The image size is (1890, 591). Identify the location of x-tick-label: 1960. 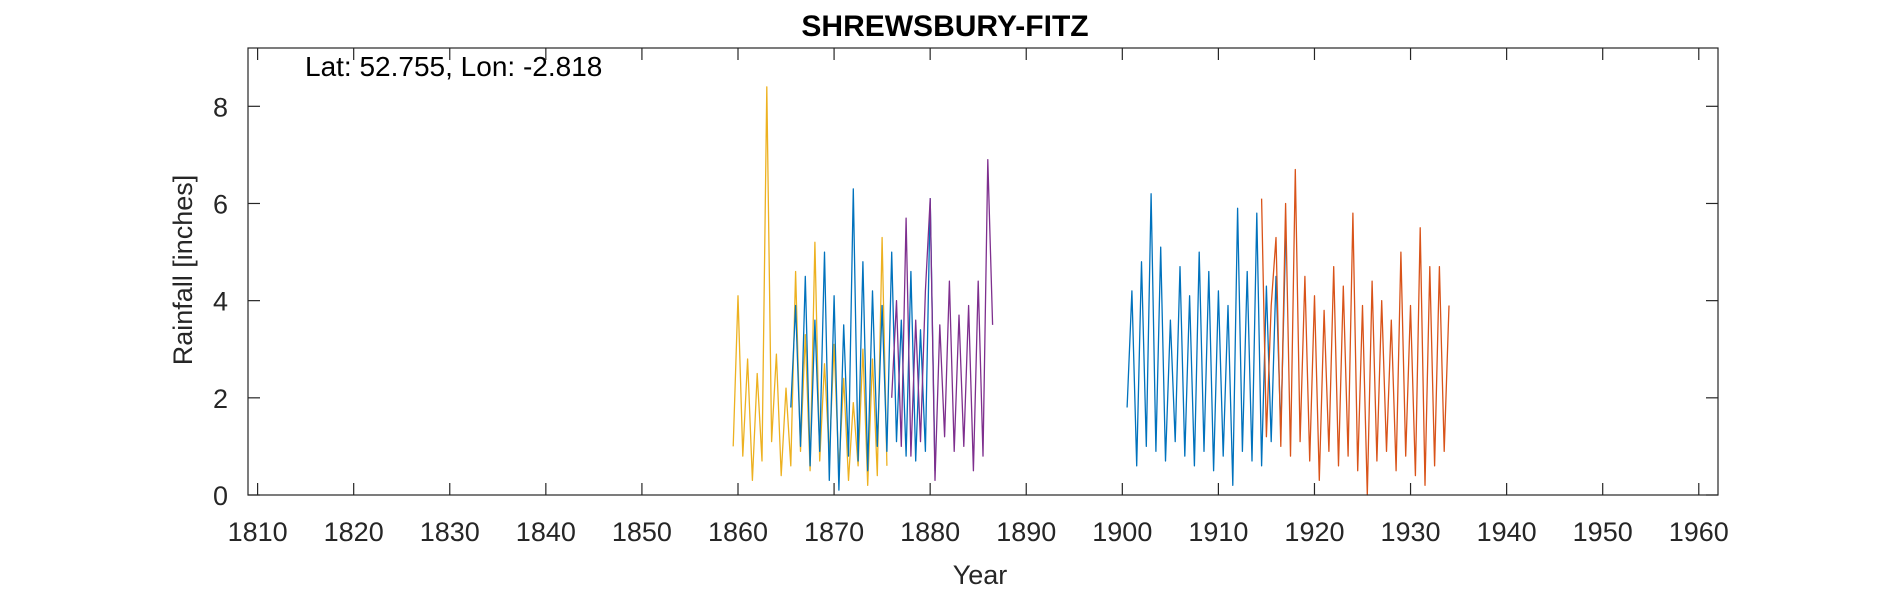
(1699, 532).